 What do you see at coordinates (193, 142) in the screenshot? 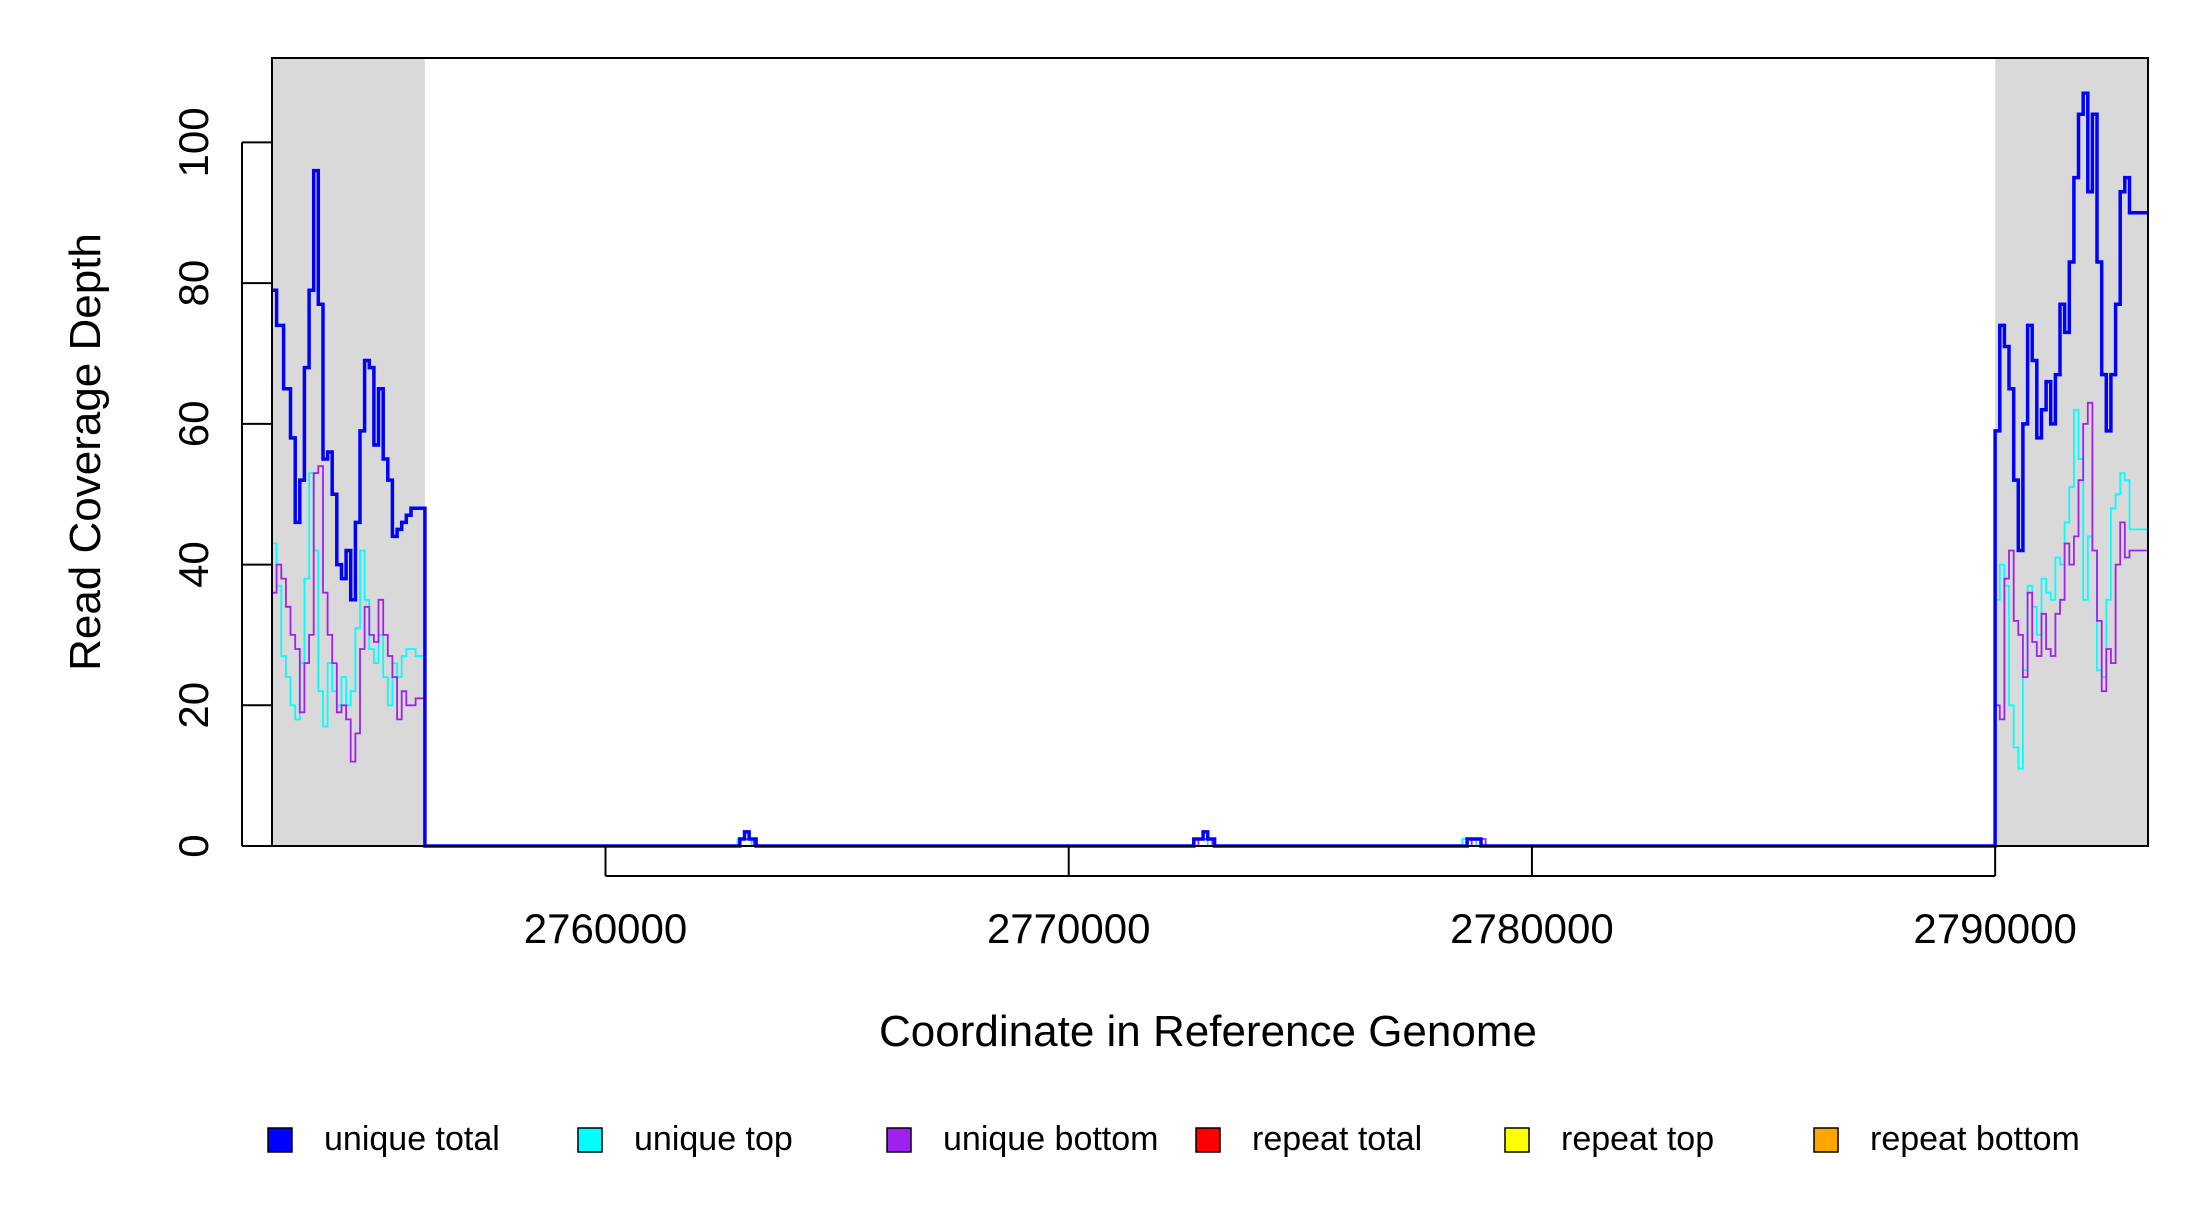
I see `y-tick-label: 100` at bounding box center [193, 142].